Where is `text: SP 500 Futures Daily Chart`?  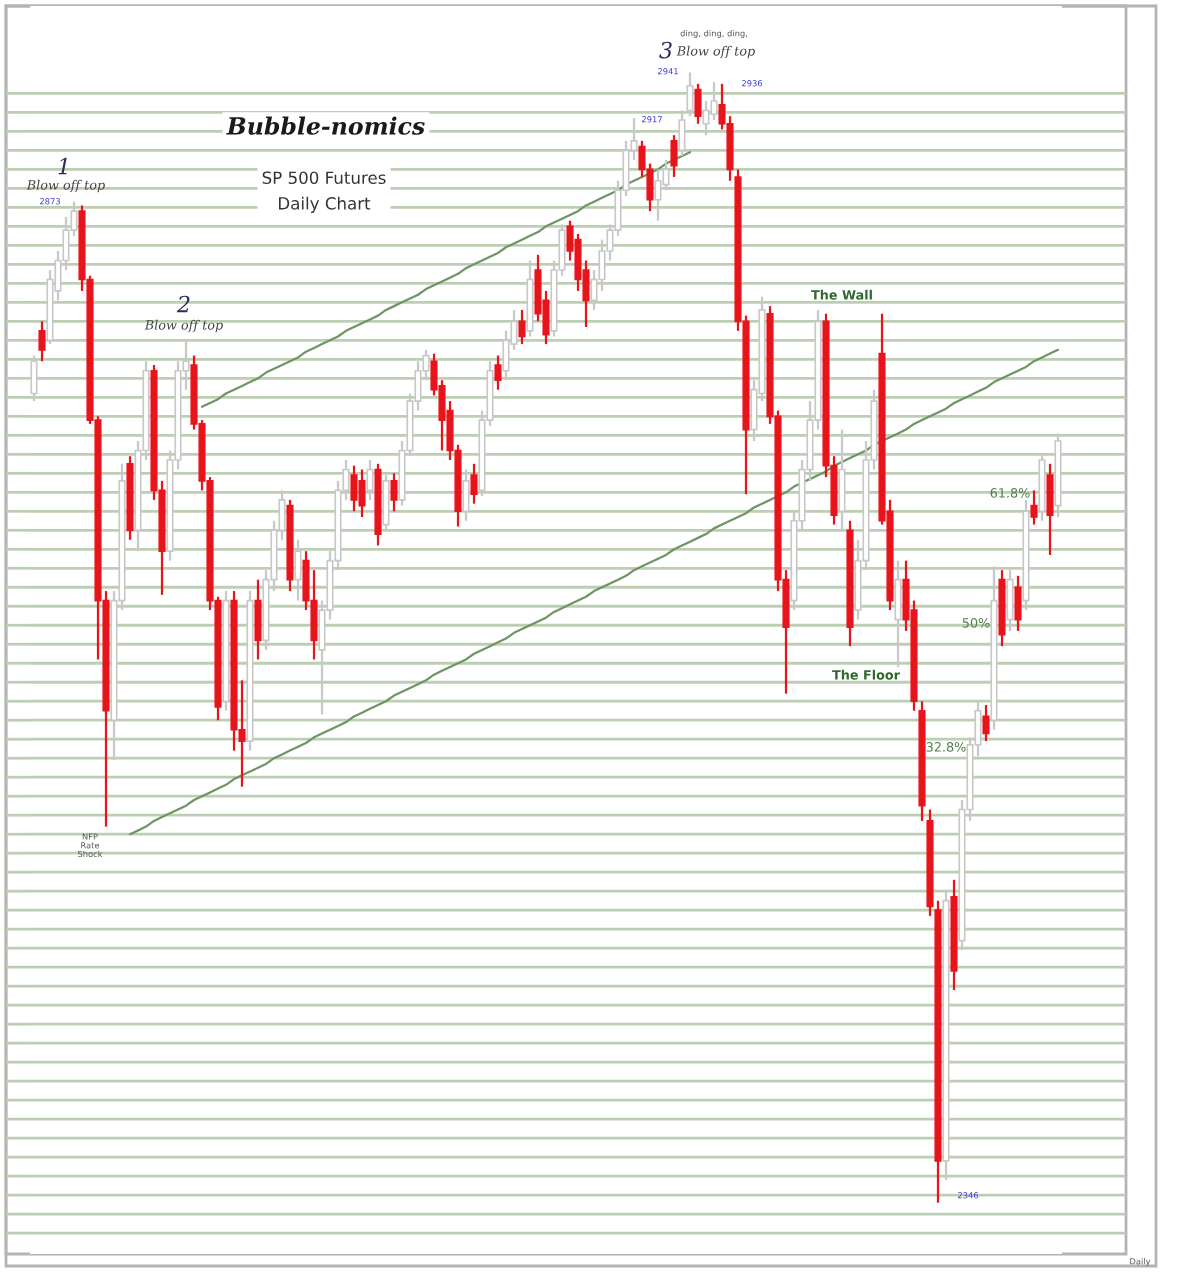 text: SP 500 Futures Daily Chart is located at coordinates (324, 192).